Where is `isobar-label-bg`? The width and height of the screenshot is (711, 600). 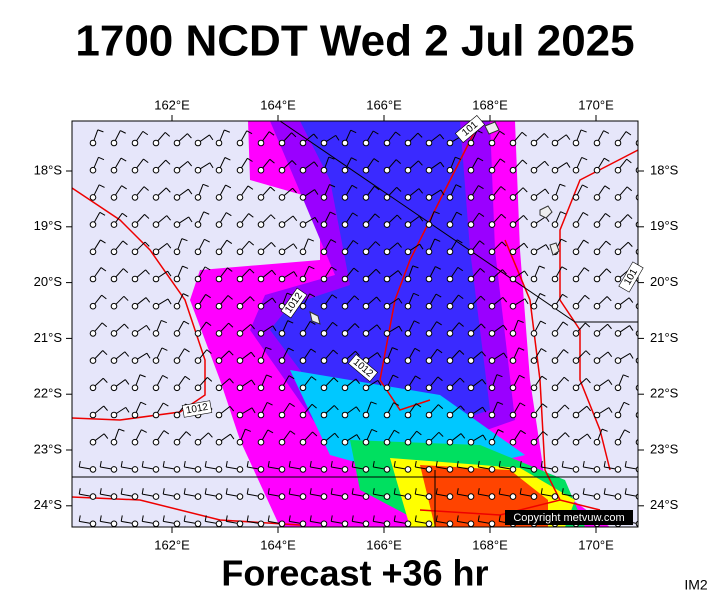 isobar-label-bg is located at coordinates (470, 129).